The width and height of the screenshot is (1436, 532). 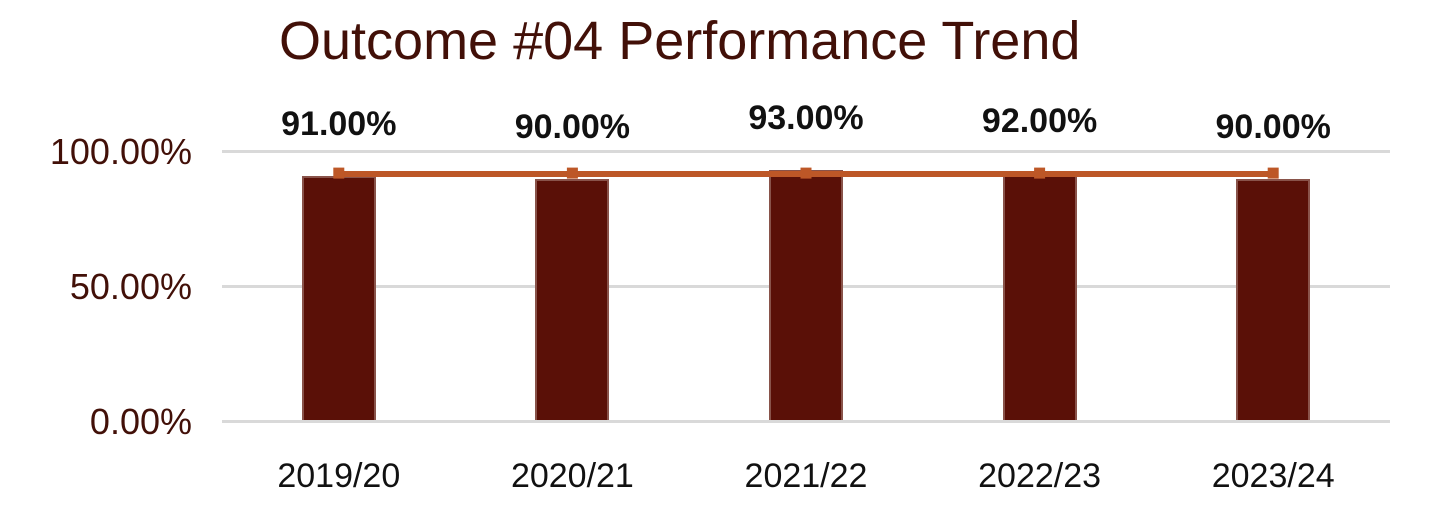 What do you see at coordinates (1040, 476) in the screenshot?
I see `x-axis-label: 2022/23` at bounding box center [1040, 476].